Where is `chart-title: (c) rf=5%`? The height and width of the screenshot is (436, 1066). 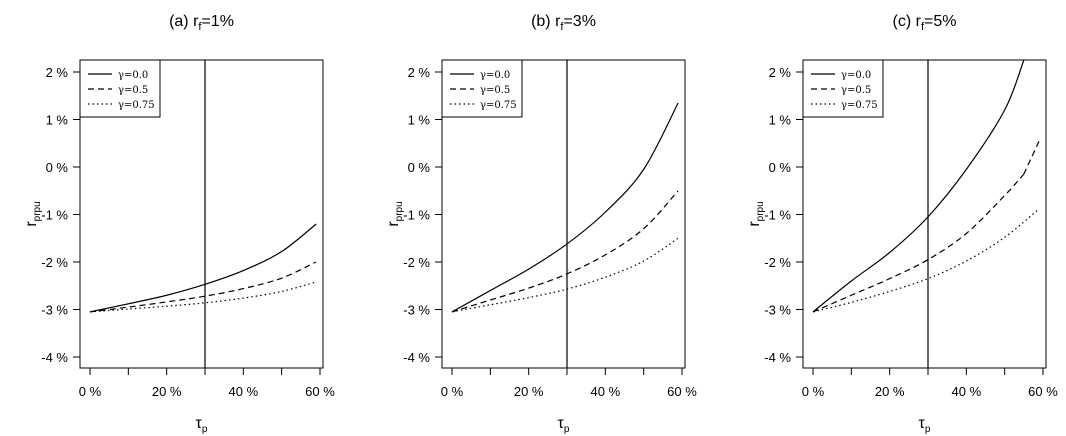 chart-title: (c) rf=5% is located at coordinates (925, 23).